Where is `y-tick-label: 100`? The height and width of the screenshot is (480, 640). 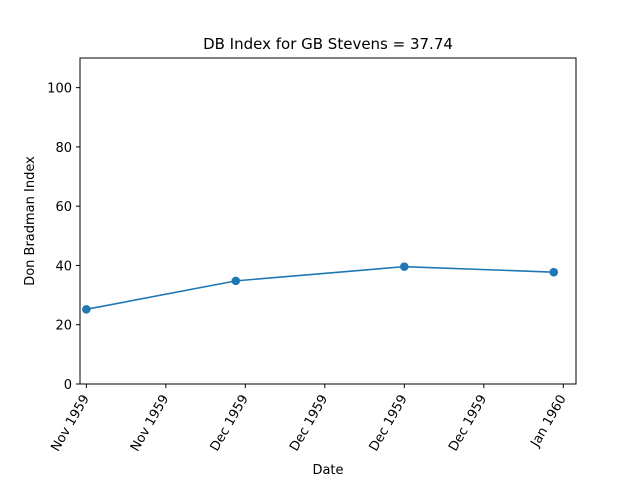
y-tick-label: 100 is located at coordinates (59, 89).